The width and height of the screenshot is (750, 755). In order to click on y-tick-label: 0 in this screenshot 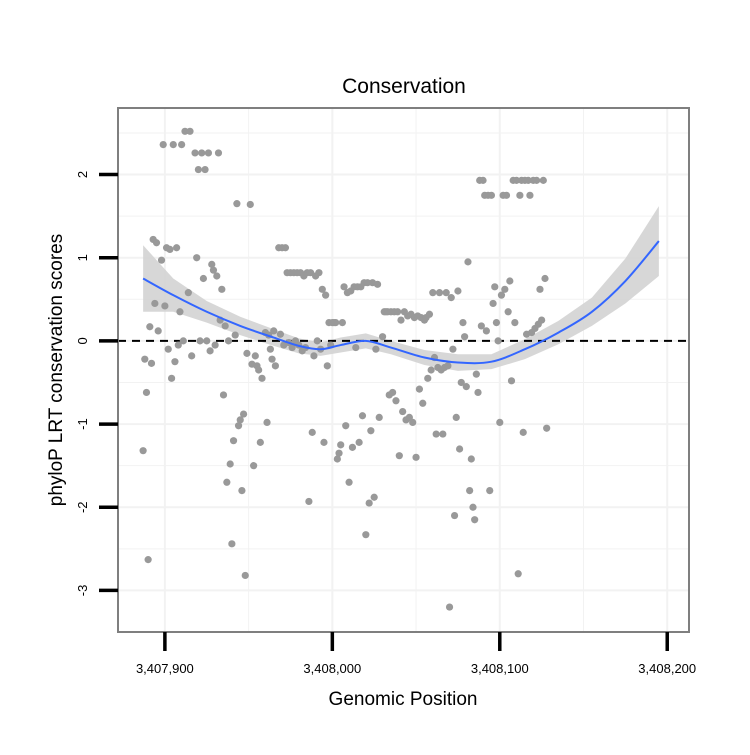, I will do `click(82, 340)`.